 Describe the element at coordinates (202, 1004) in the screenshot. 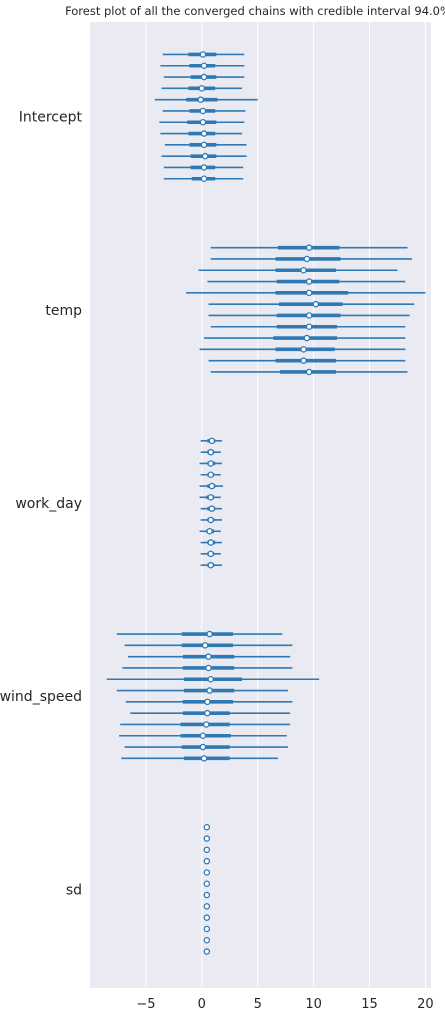

I see `x-tick-label: 0` at that location.